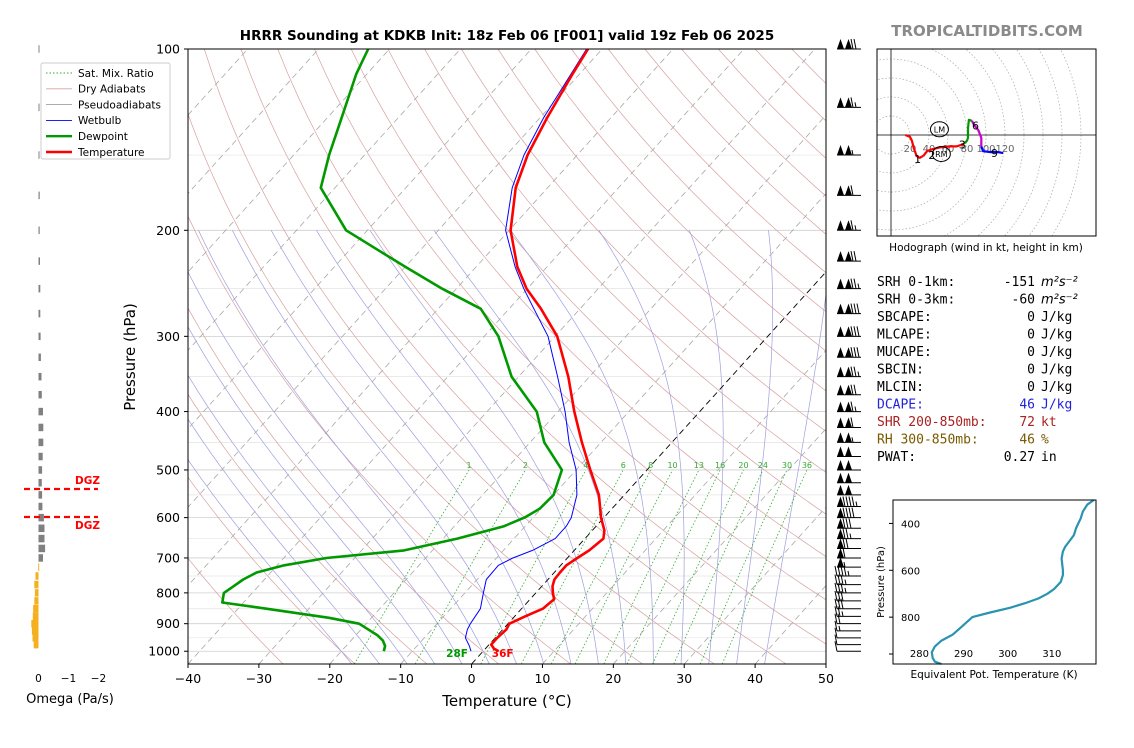 The image size is (1134, 748). What do you see at coordinates (69, 376) in the screenshot?
I see `omega-panel: 0 −1 −2 Omega (Pa/s) DGZ DGZ` at bounding box center [69, 376].